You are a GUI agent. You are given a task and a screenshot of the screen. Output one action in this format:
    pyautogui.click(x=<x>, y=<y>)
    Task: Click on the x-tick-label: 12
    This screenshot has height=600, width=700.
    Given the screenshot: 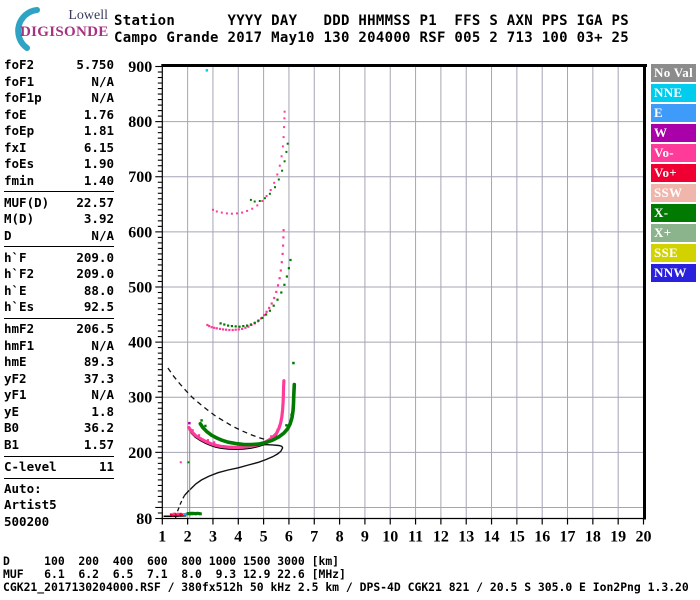 What is the action you would take?
    pyautogui.click(x=441, y=537)
    